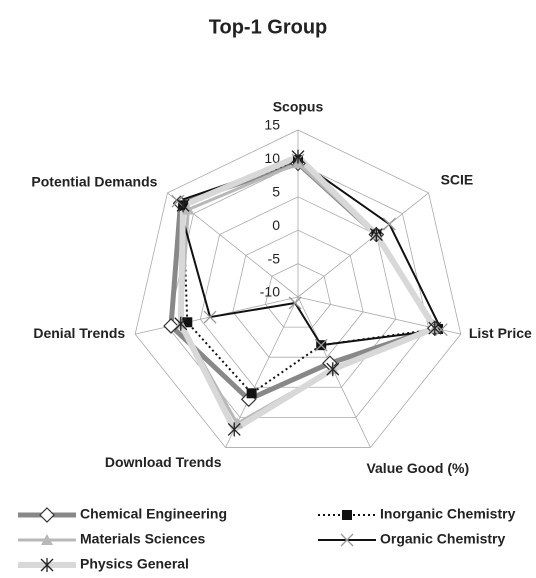  I want to click on tick-label: 10, so click(272, 158).